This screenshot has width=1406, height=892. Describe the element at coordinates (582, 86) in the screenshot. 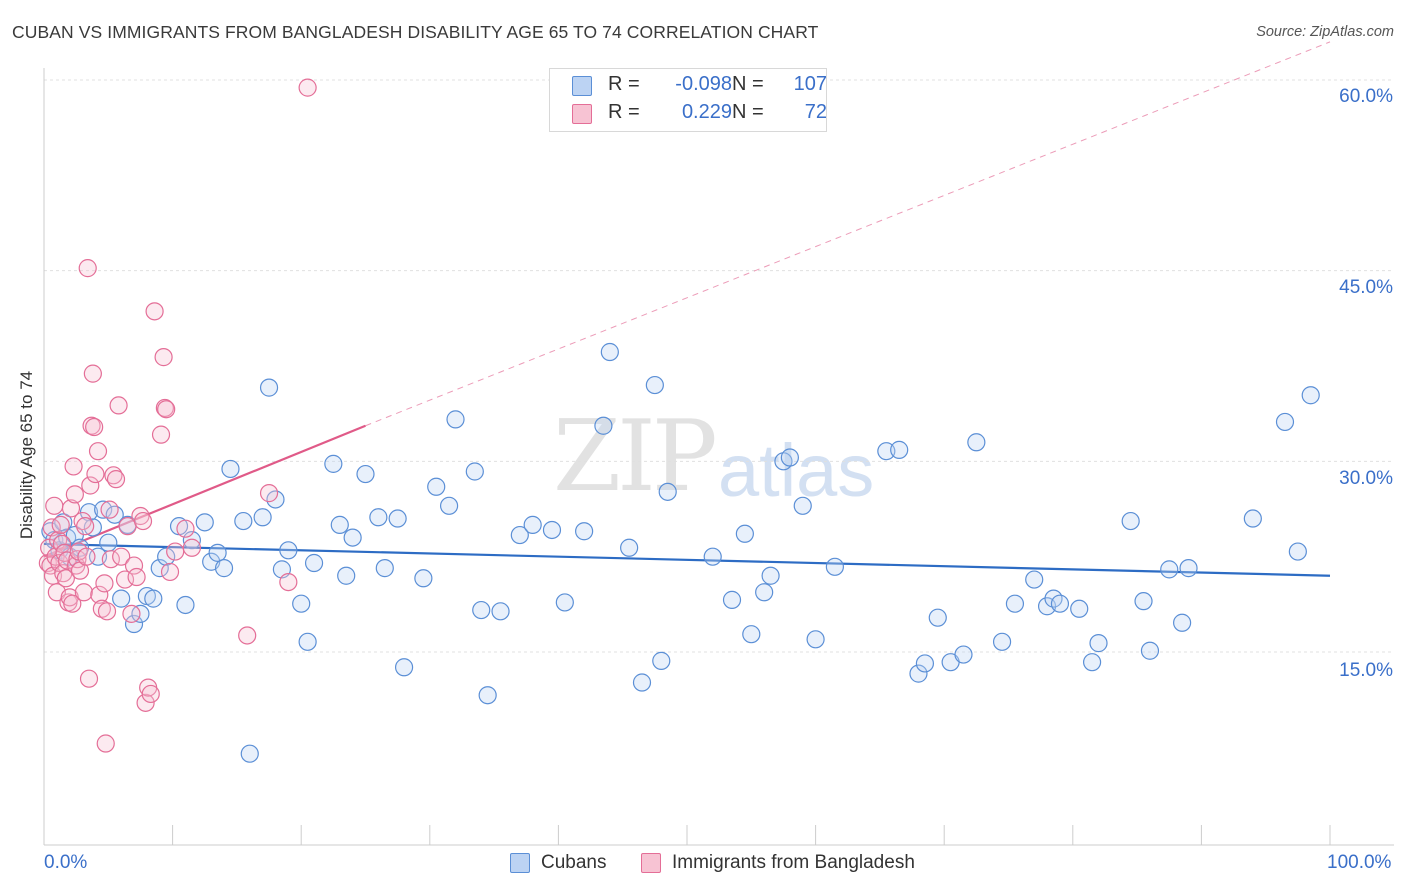

I see `legend-swatch-cubans` at that location.